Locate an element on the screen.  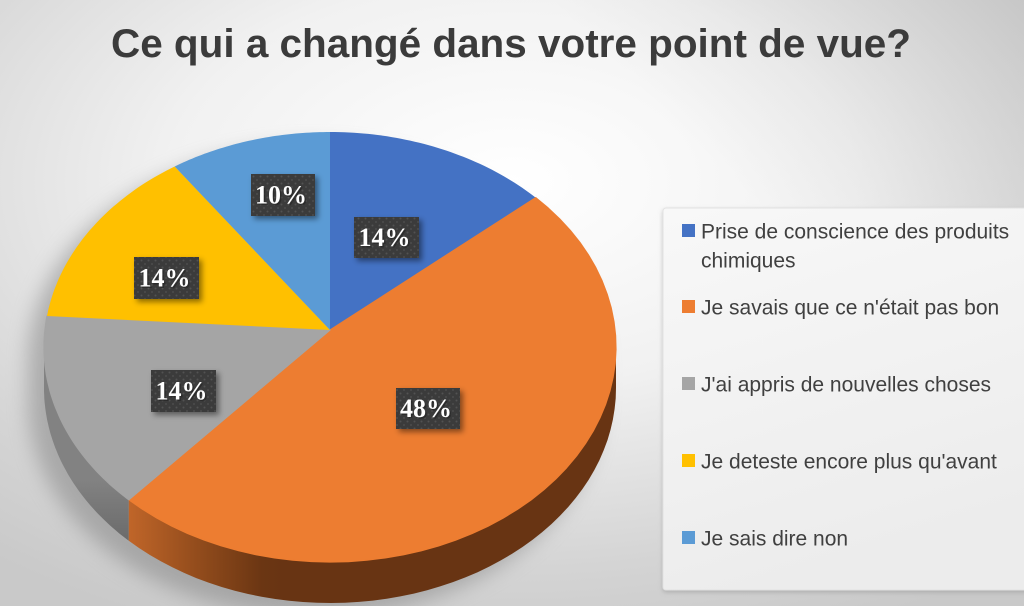
svg-text:Ce qui a changé dans votre poi: Ce qui a changé dans votre point de vue? is located at coordinates (511, 44).